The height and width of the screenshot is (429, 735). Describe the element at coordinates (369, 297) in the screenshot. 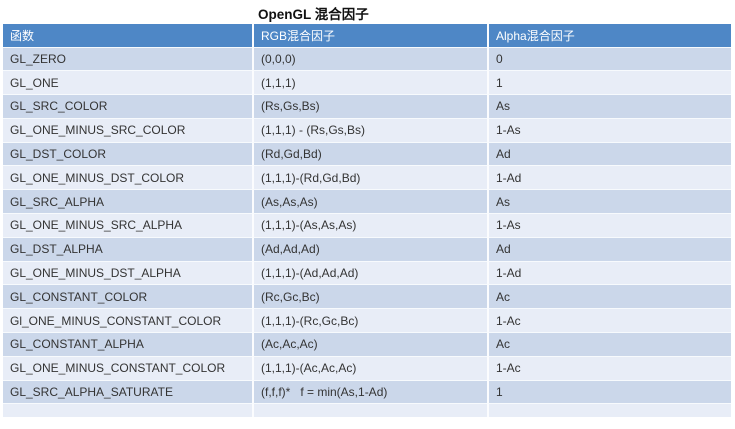

I see `rgb-factor-cell: (Rc,Gc,Bc)` at that location.